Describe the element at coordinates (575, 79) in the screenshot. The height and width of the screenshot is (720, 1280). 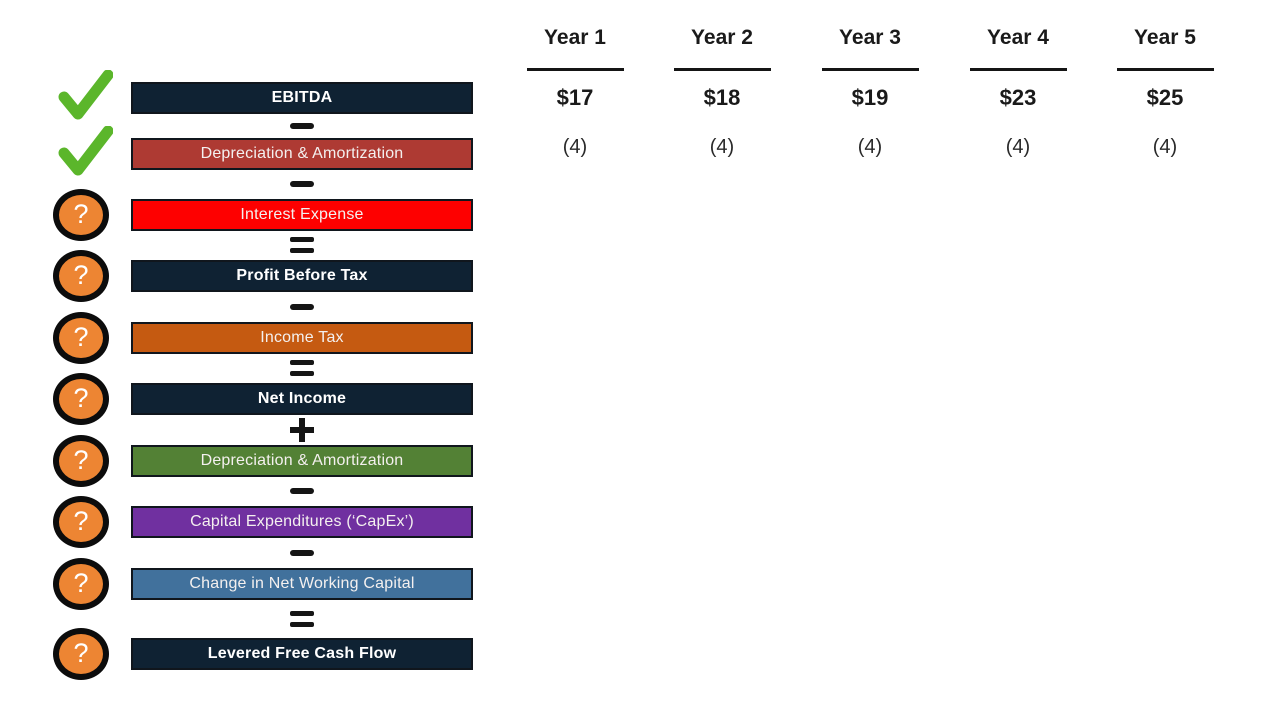
I see `year-column-1: Year 1 $17 (4)` at that location.